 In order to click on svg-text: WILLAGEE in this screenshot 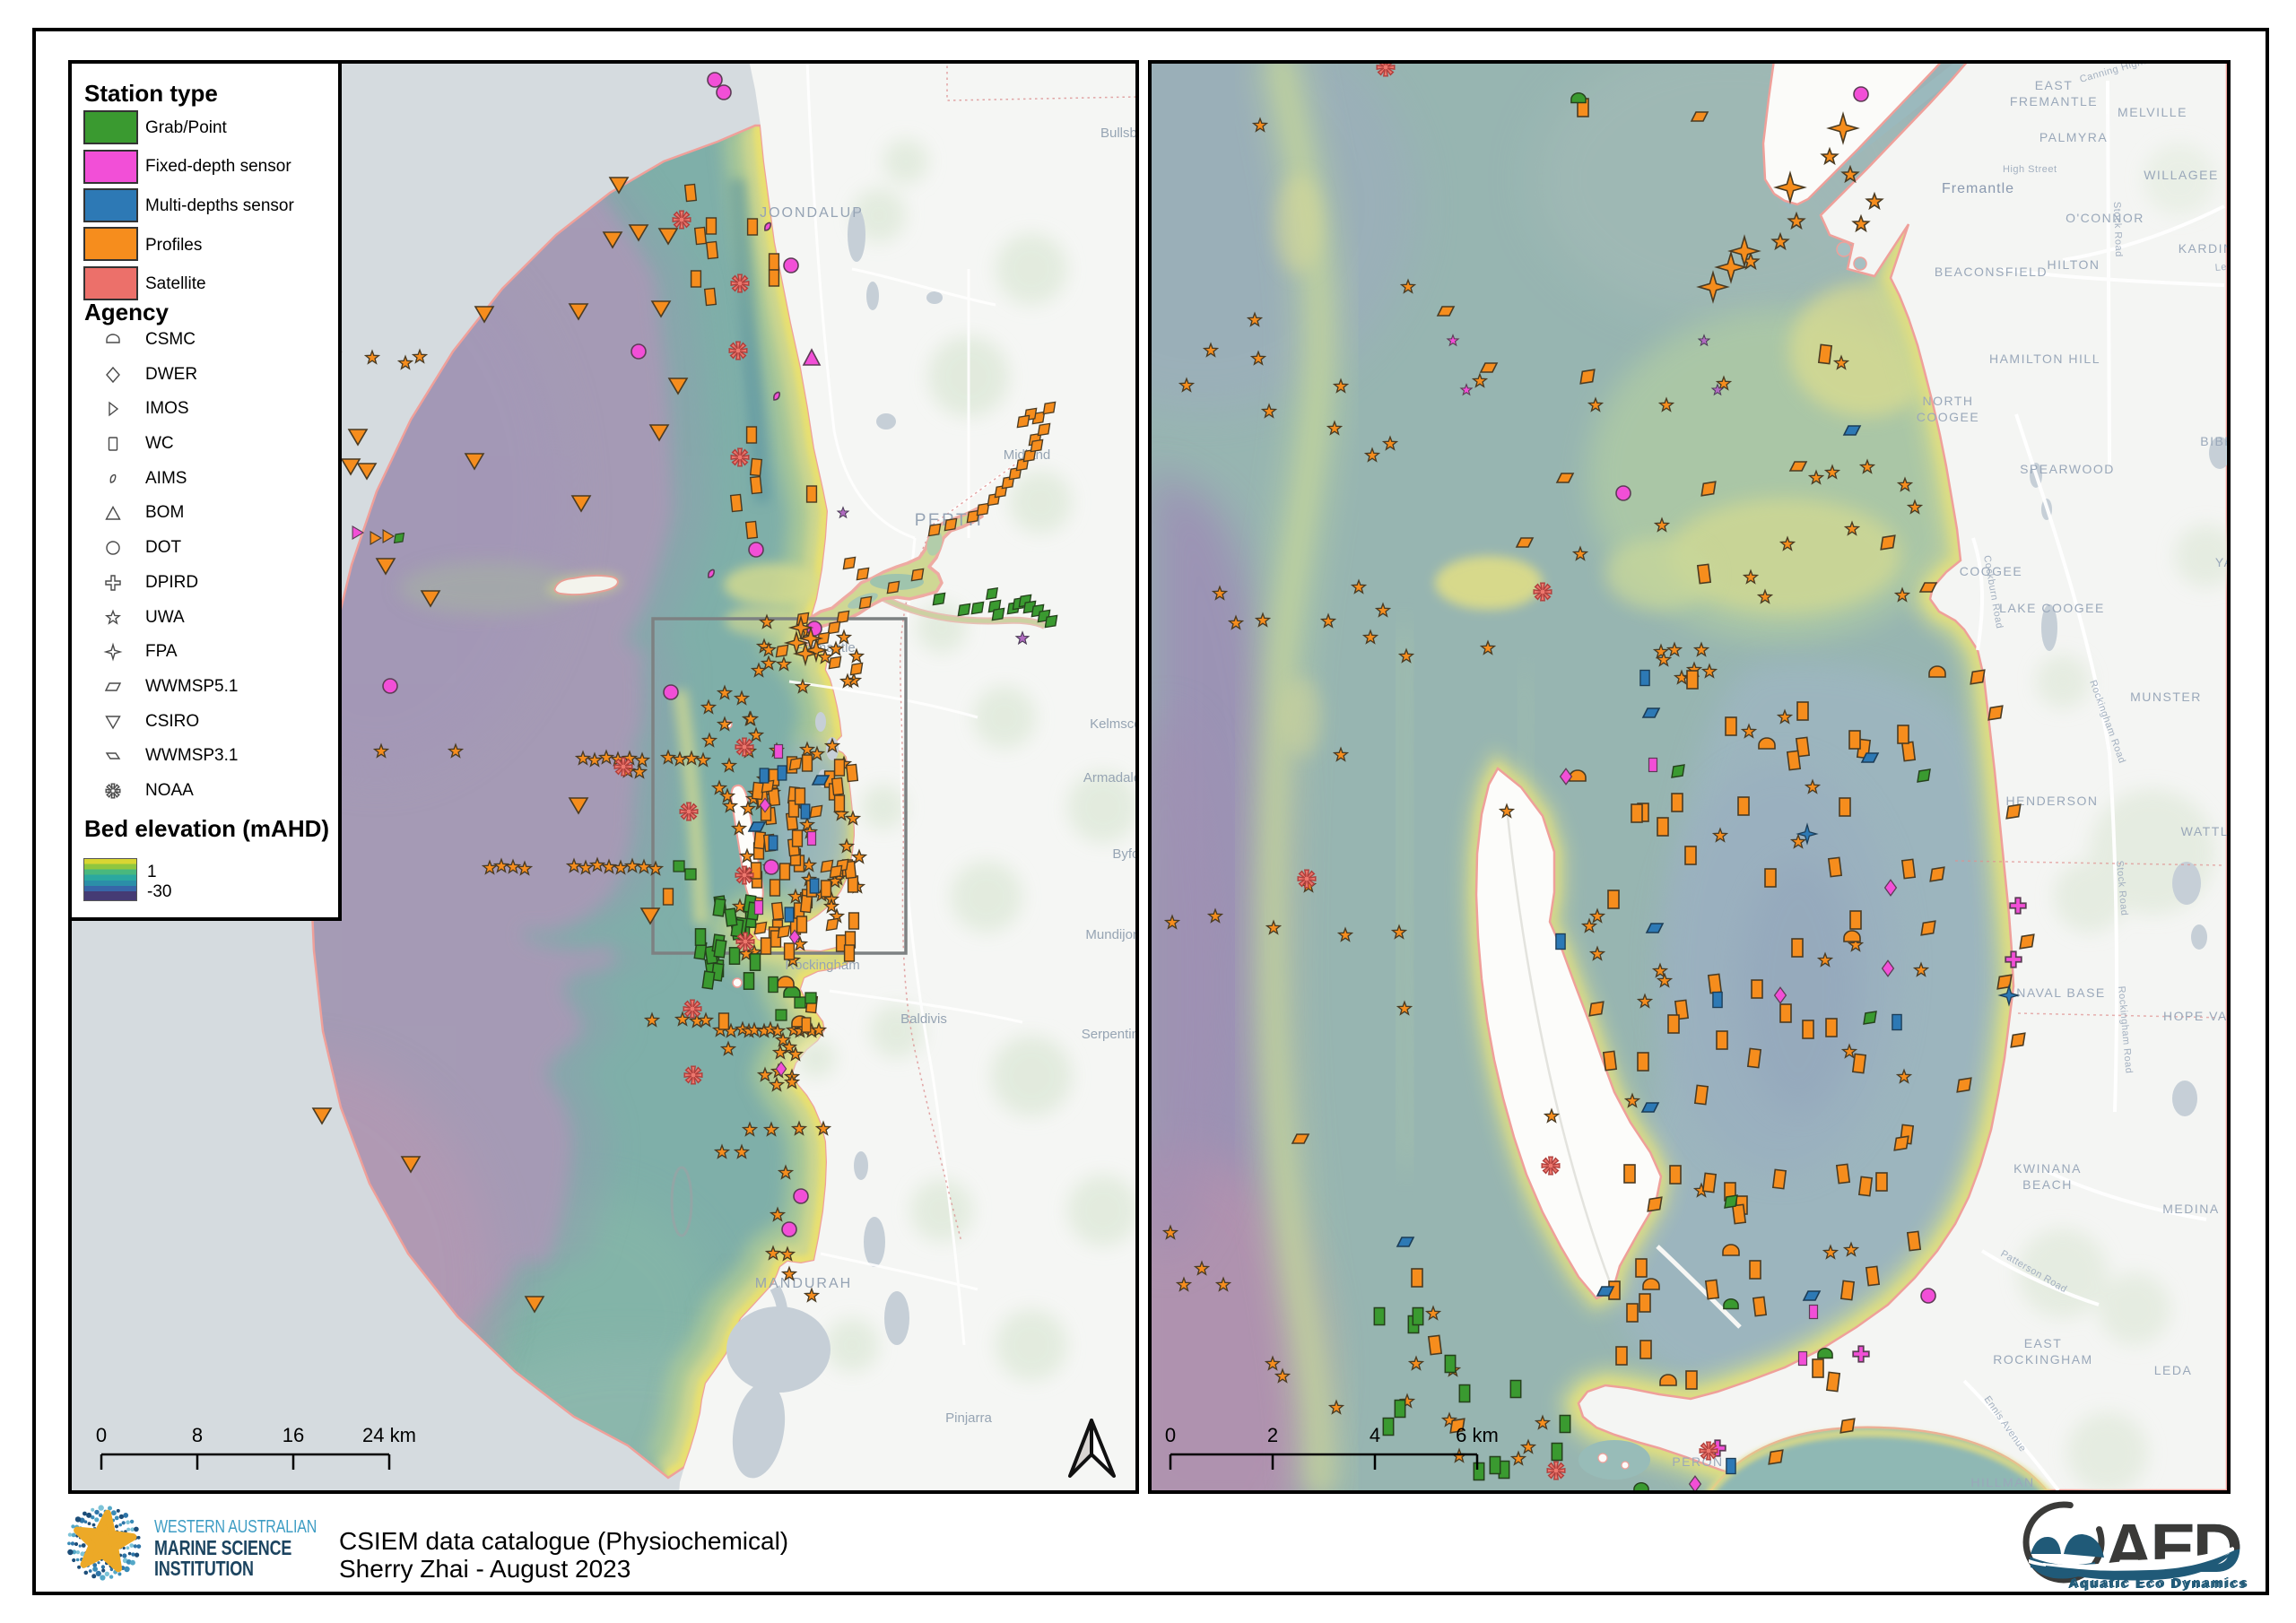, I will do `click(2181, 175)`.